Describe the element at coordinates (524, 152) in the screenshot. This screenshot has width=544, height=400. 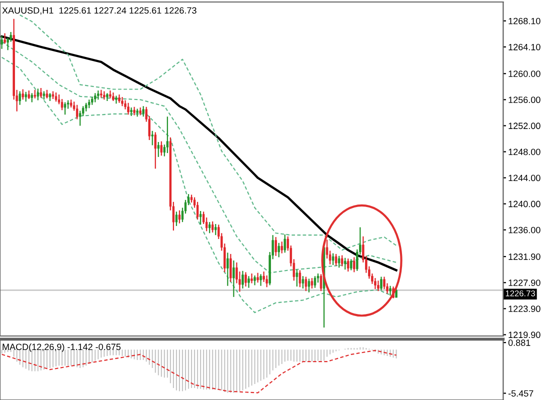
I see `y-tick-label: 1248.00` at that location.